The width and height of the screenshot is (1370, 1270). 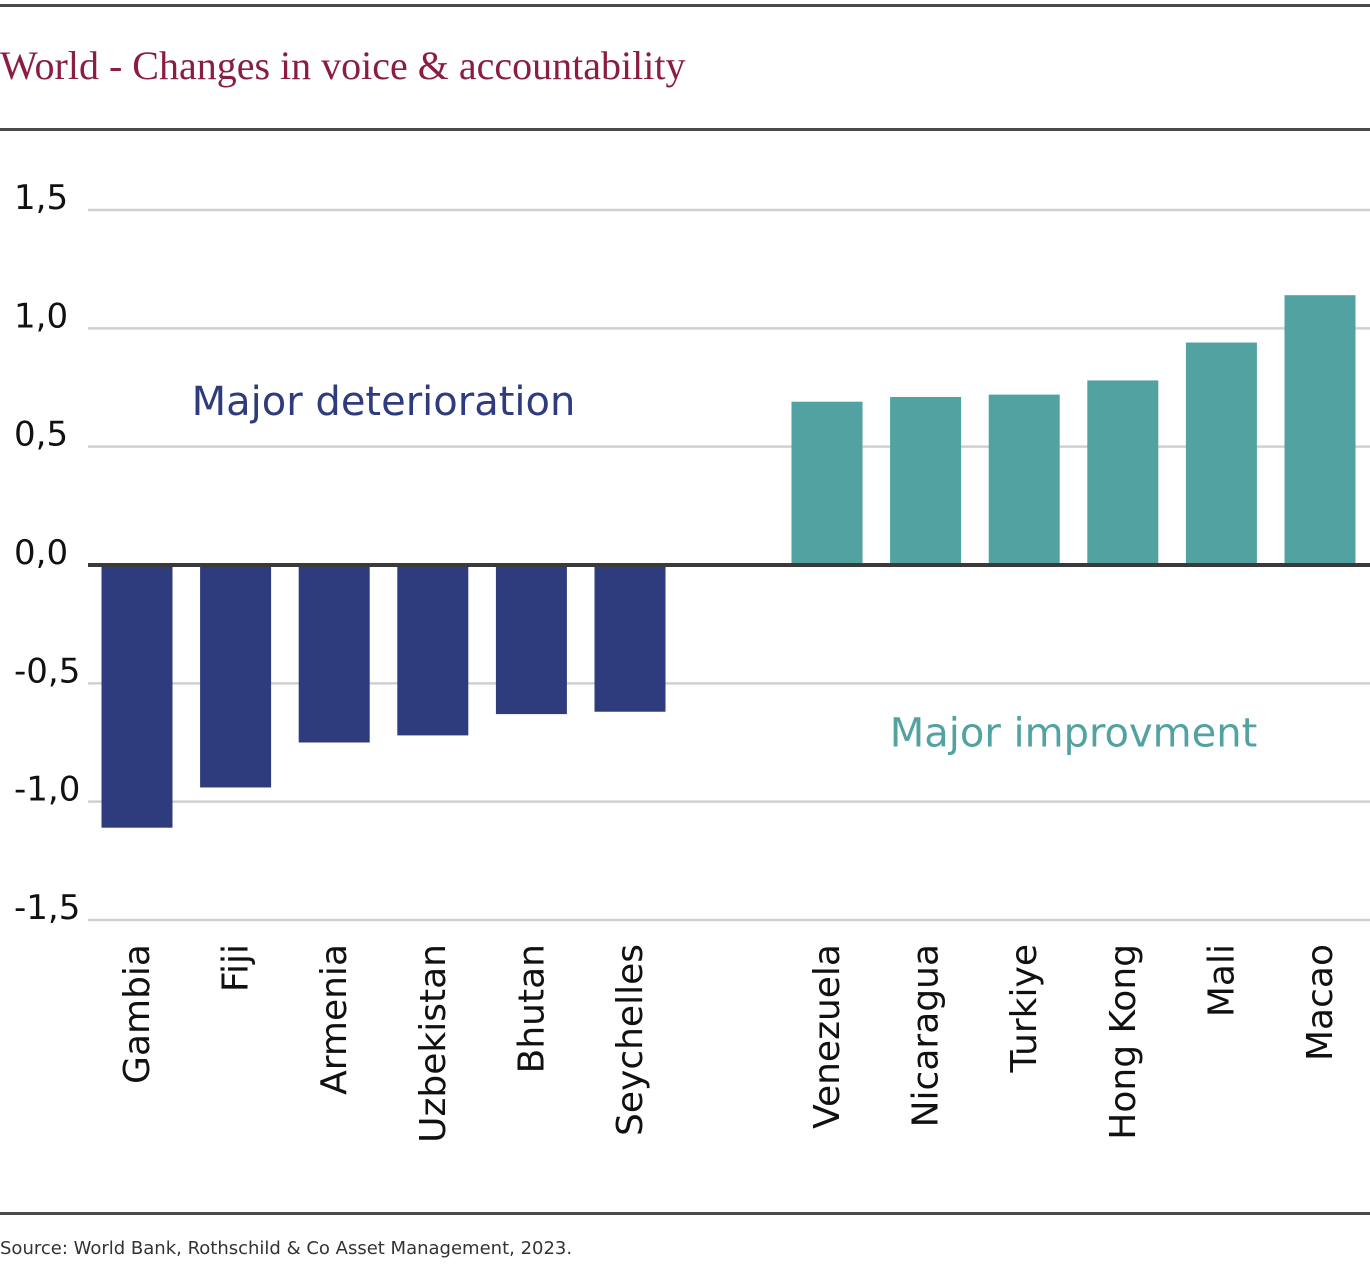 I want to click on bar-turkiye, so click(x=1024, y=479).